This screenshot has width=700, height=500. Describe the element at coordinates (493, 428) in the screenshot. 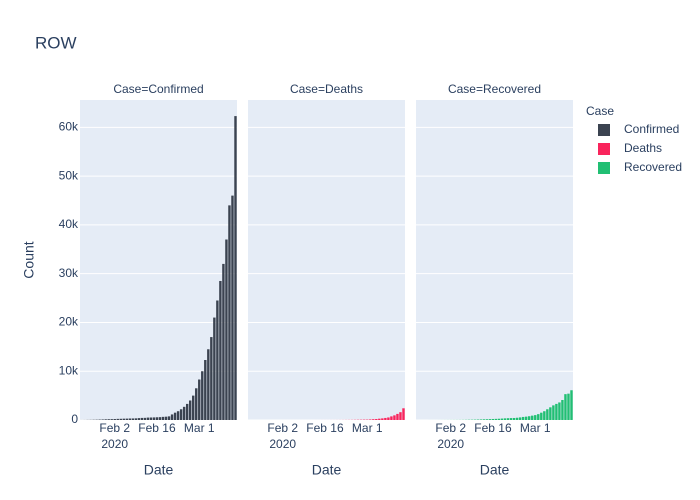

I see `x-tick-label: Feb 16` at that location.